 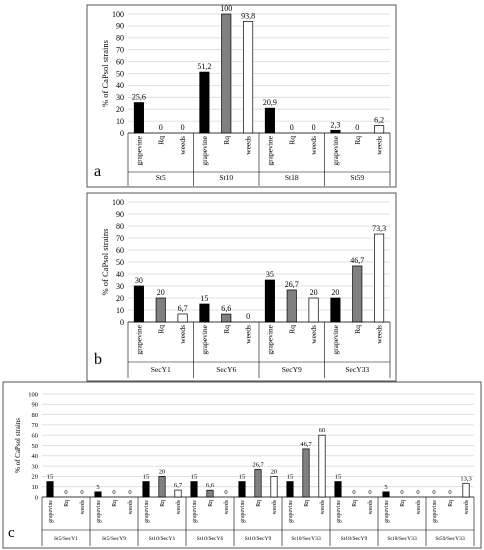 What do you see at coordinates (379, 120) in the screenshot?
I see `data-label: 6,2` at bounding box center [379, 120].